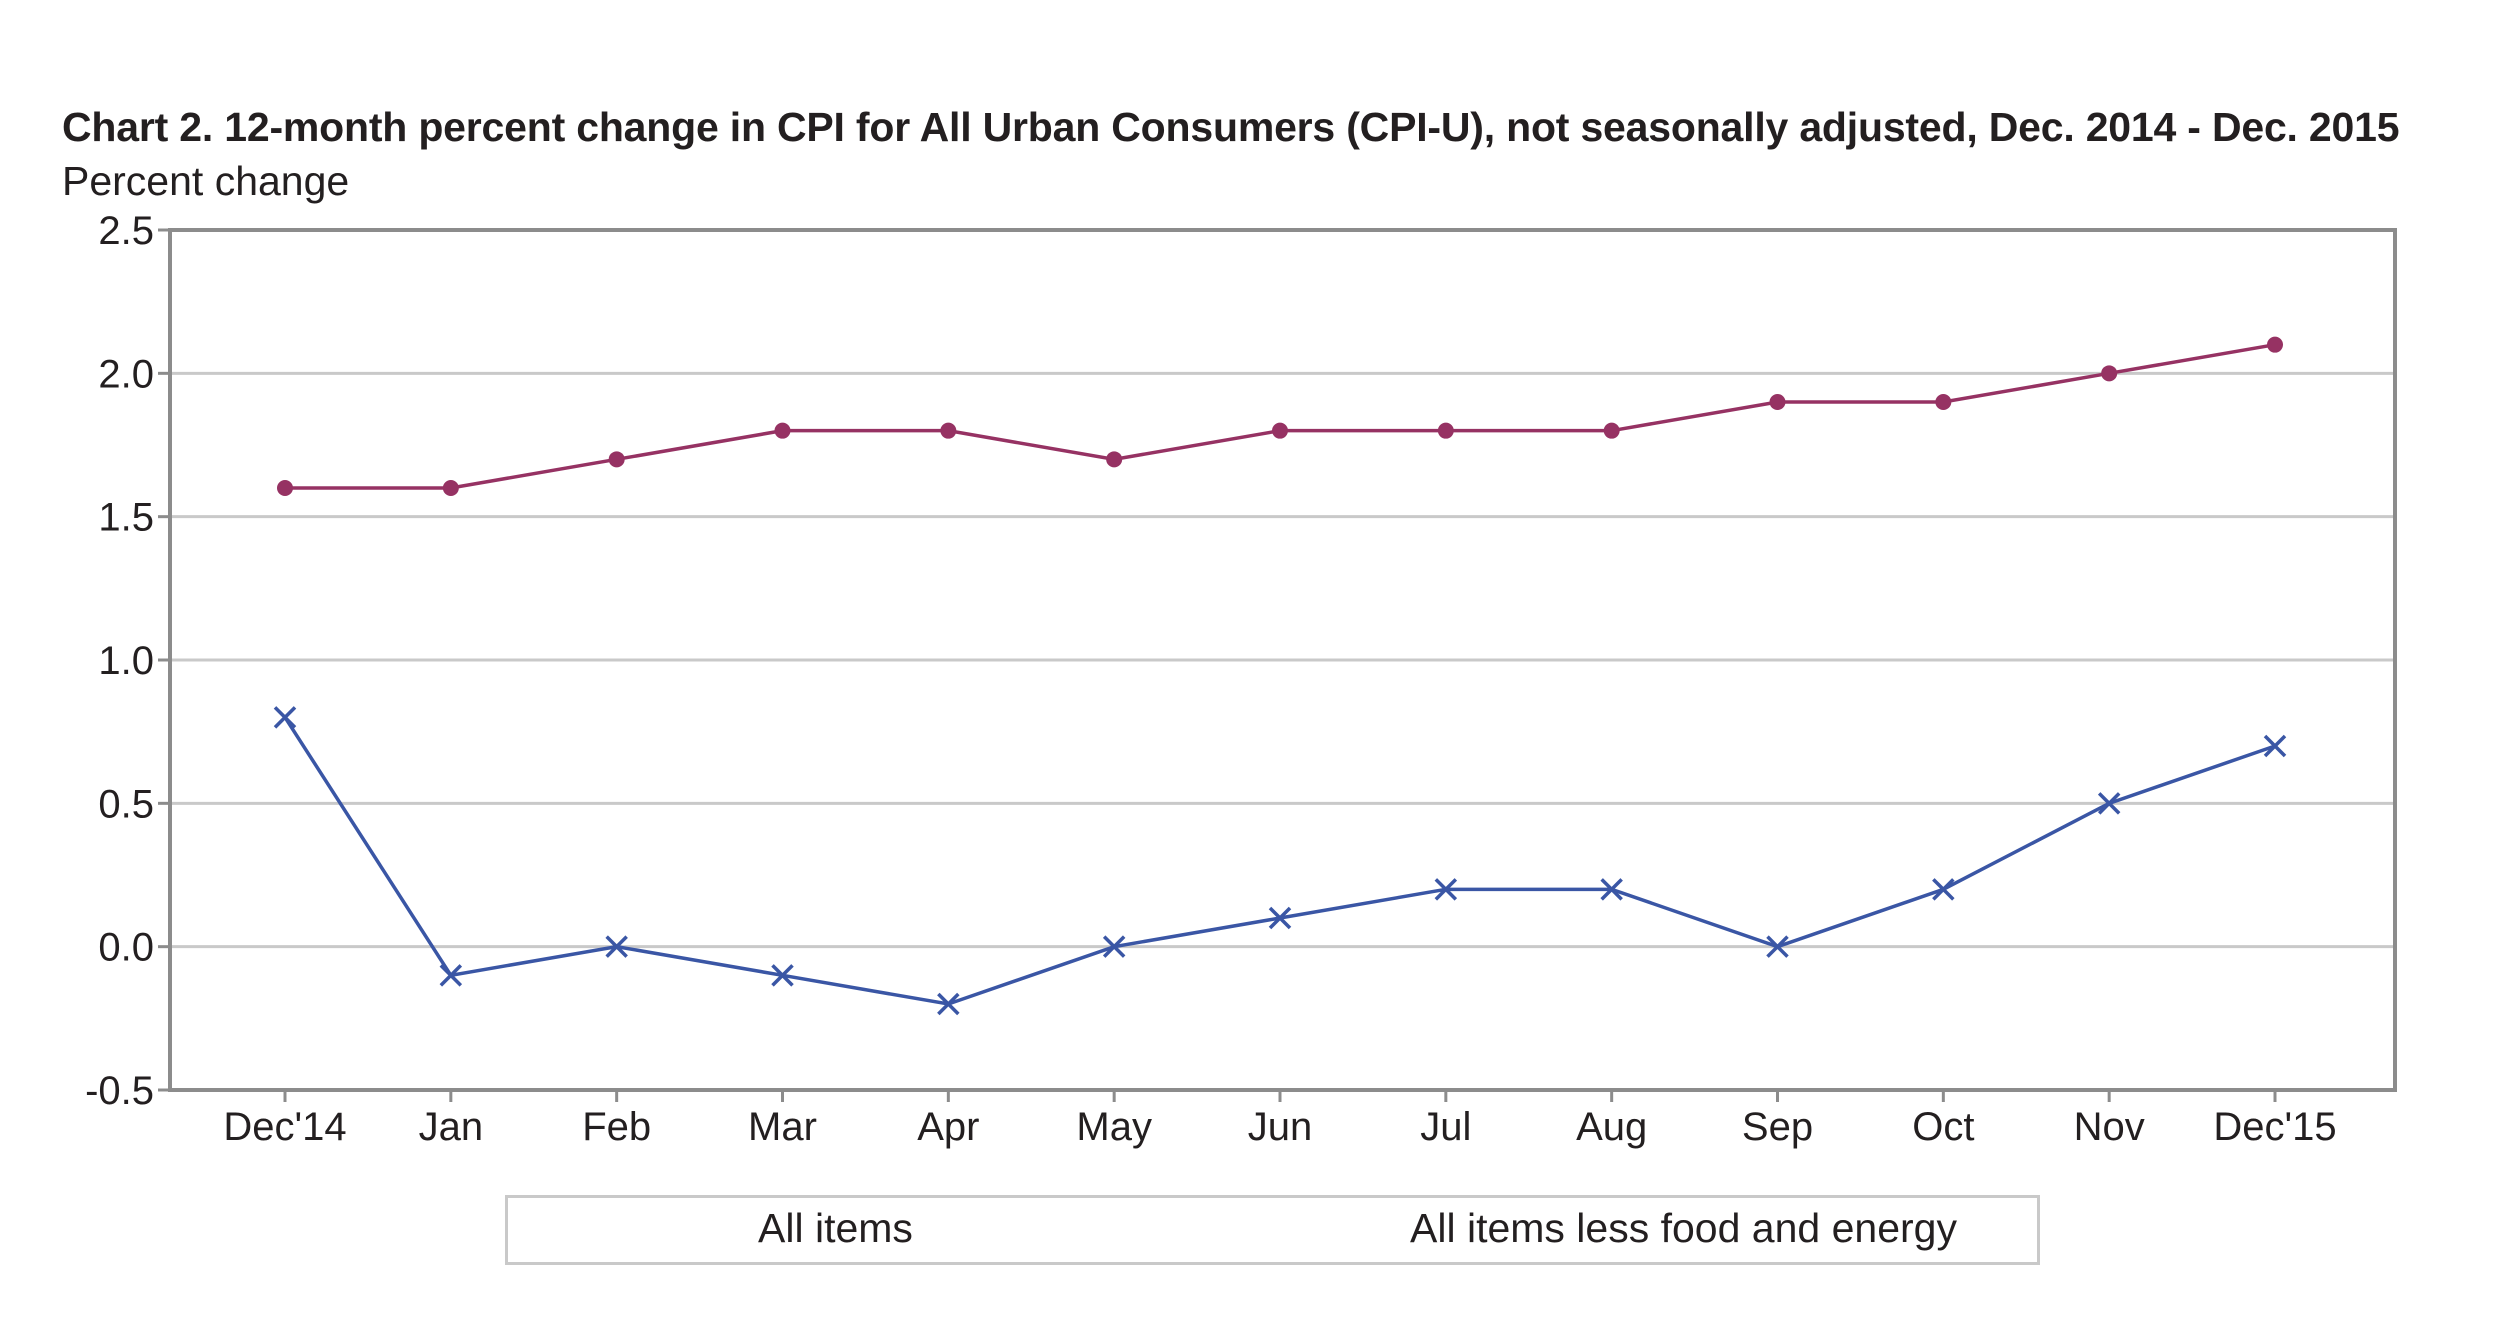 This screenshot has width=2496, height=1325. Describe the element at coordinates (782, 1127) in the screenshot. I see `x-tick-label: Mar` at that location.